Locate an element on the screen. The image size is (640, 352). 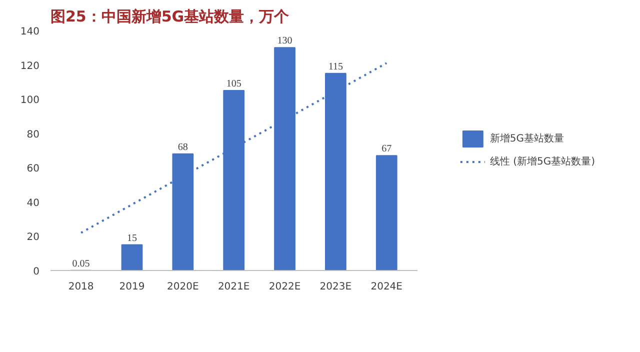
data-label: 15 is located at coordinates (131, 238).